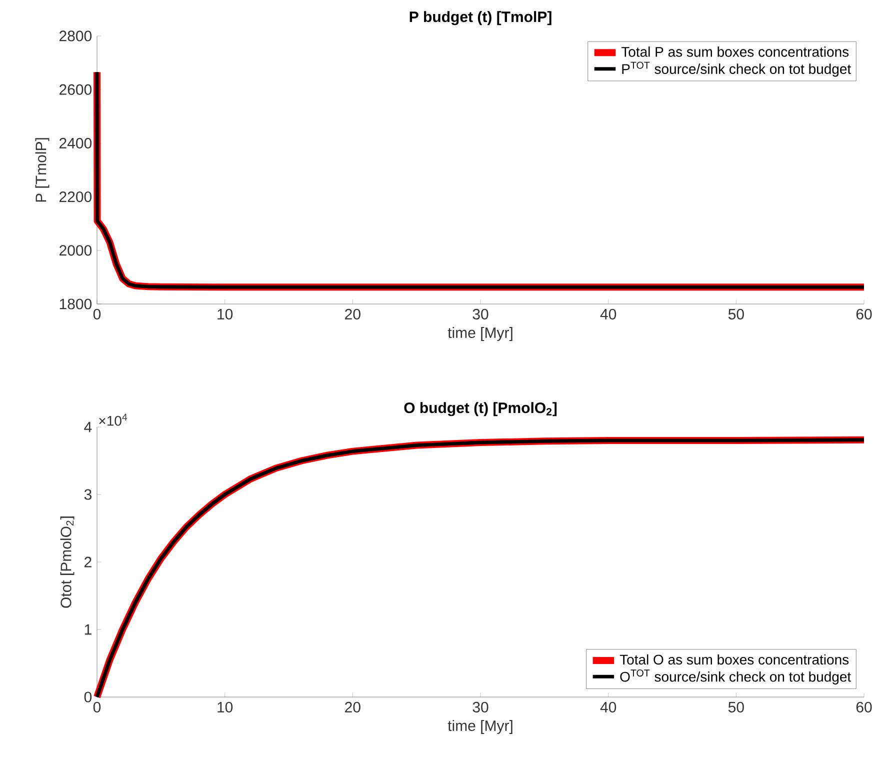 The height and width of the screenshot is (765, 879). What do you see at coordinates (113, 420) in the screenshot?
I see `text: ×10$^{4}$` at bounding box center [113, 420].